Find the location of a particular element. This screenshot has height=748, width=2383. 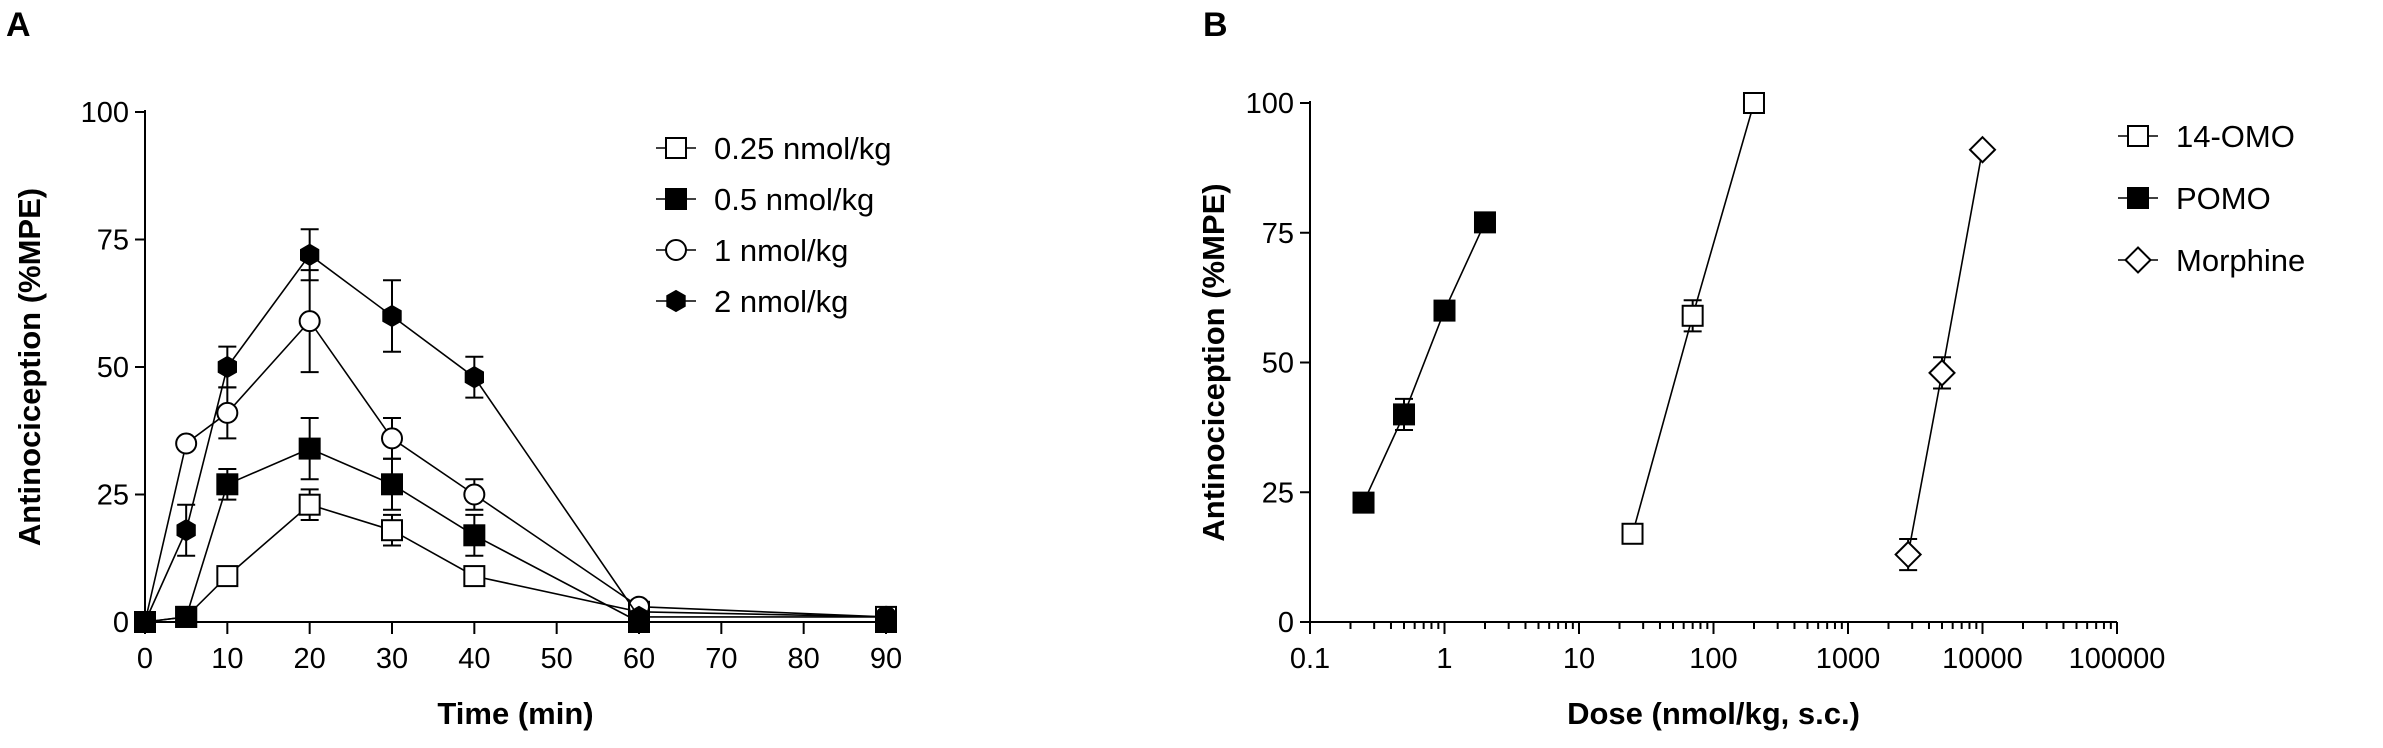

x-tick-label: 80 is located at coordinates (804, 659).